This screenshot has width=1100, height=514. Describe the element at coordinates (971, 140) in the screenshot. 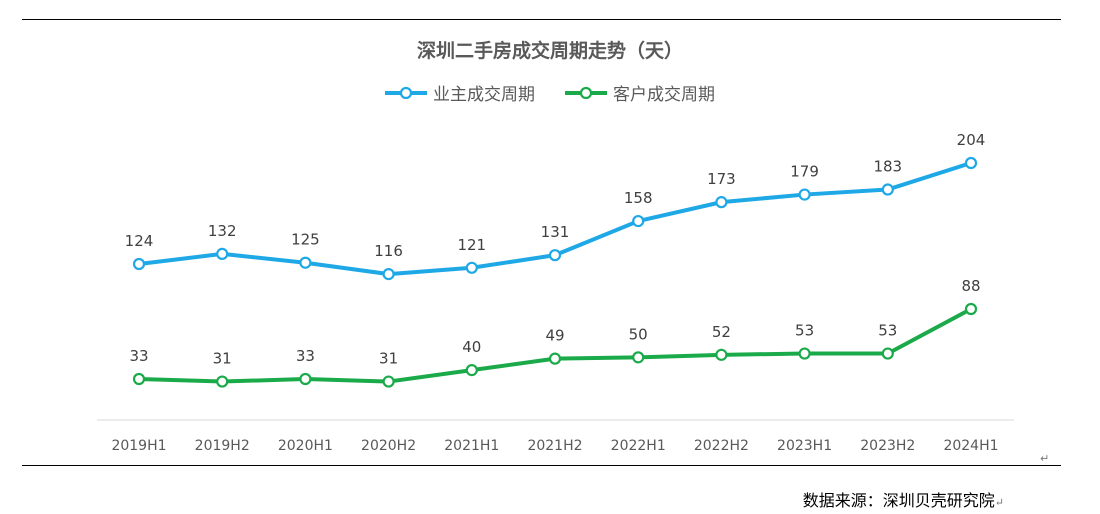

I see `data-label-0: 204` at that location.